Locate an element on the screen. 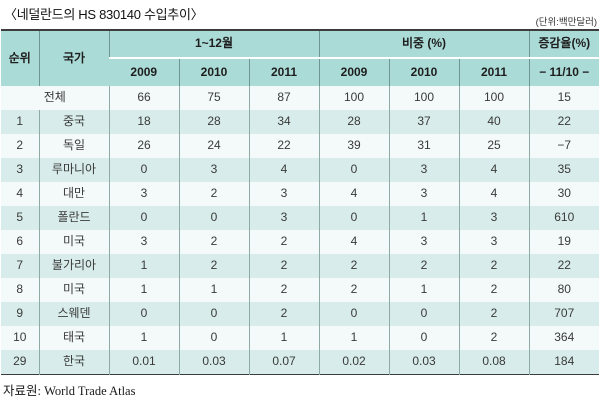 This screenshot has height=404, width=600. value-cell: 75 is located at coordinates (213, 98).